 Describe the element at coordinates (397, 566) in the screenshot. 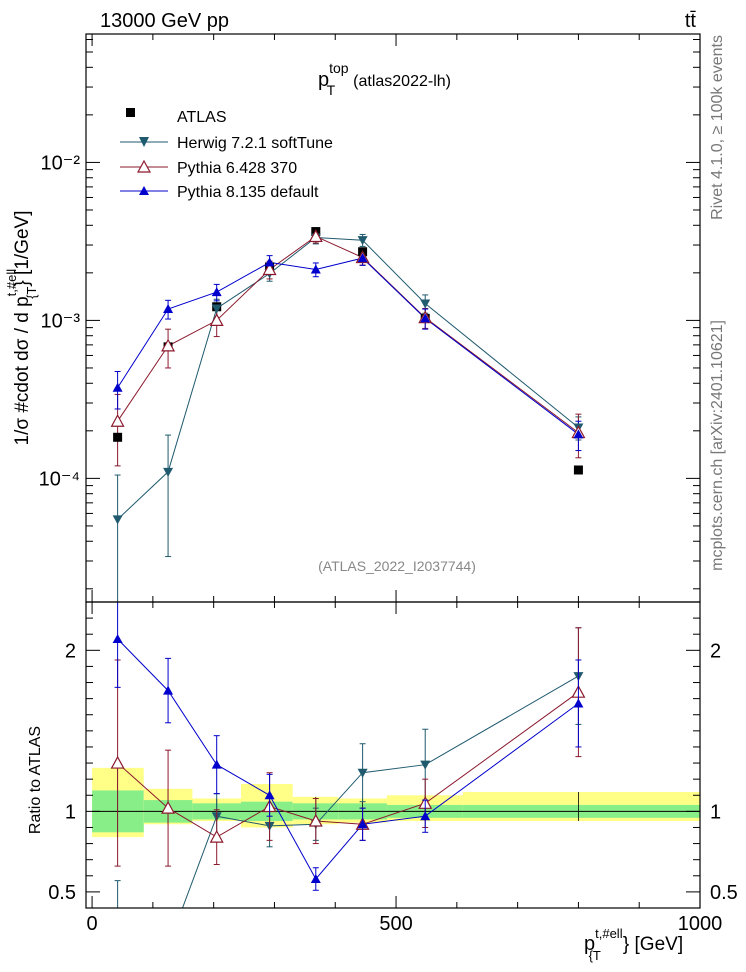

I see `analysis-id-label: (ATLAS_2022_I2037744)` at that location.